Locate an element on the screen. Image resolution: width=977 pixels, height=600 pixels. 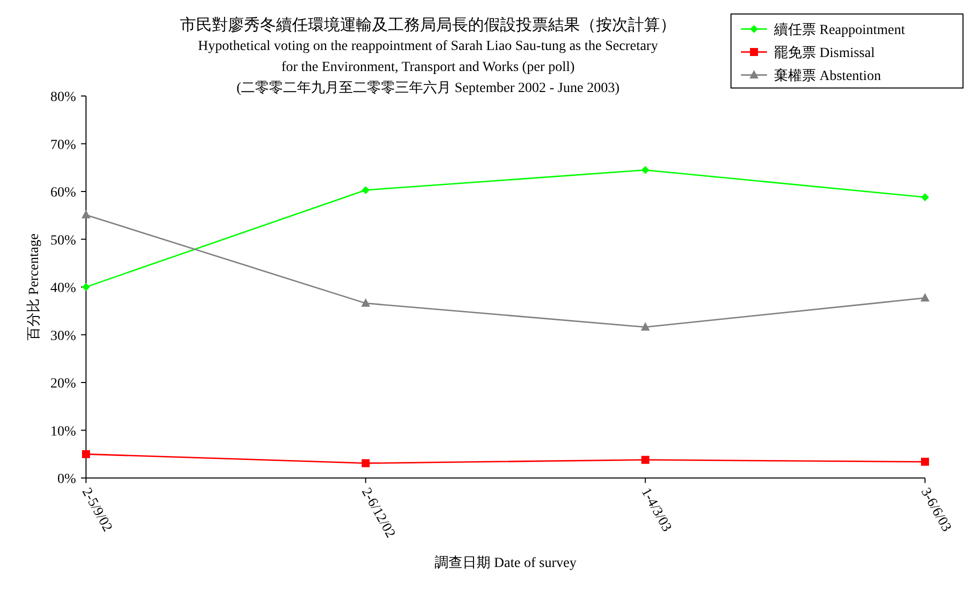
legend-label: 續任票 Reappointment is located at coordinates (839, 30).